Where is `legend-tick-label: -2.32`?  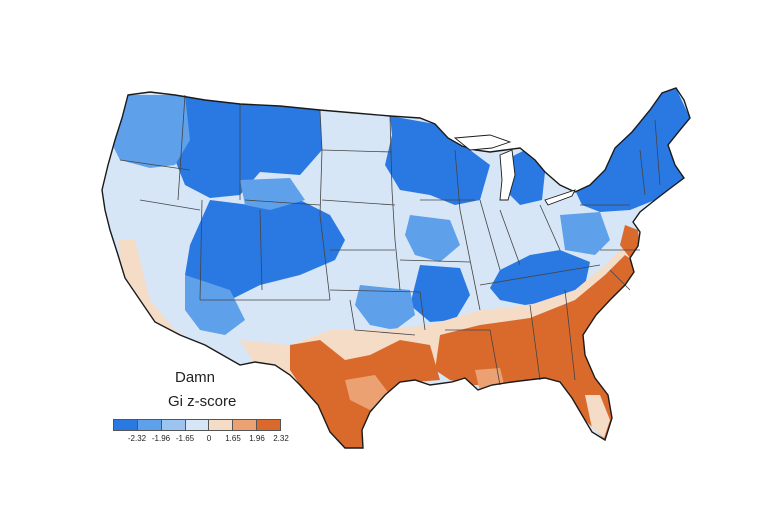 legend-tick-label: -2.32 is located at coordinates (137, 438).